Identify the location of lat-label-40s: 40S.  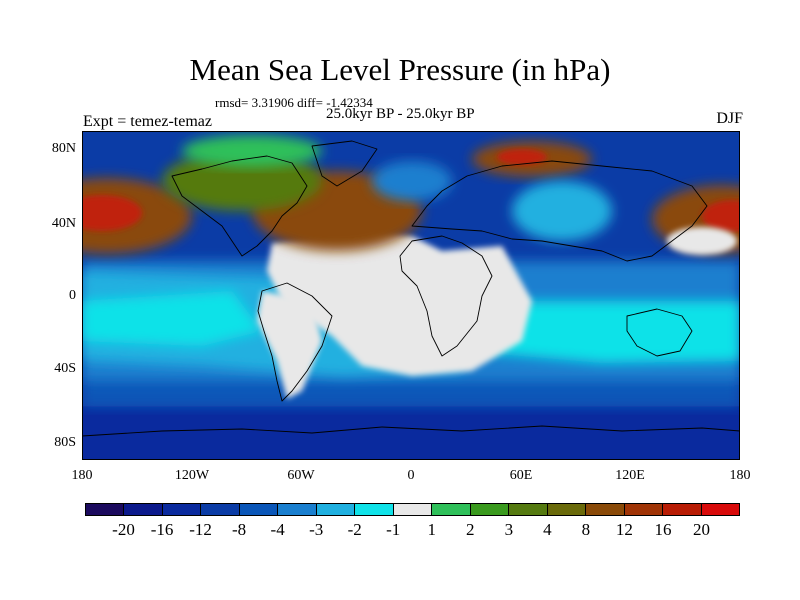
(65, 368).